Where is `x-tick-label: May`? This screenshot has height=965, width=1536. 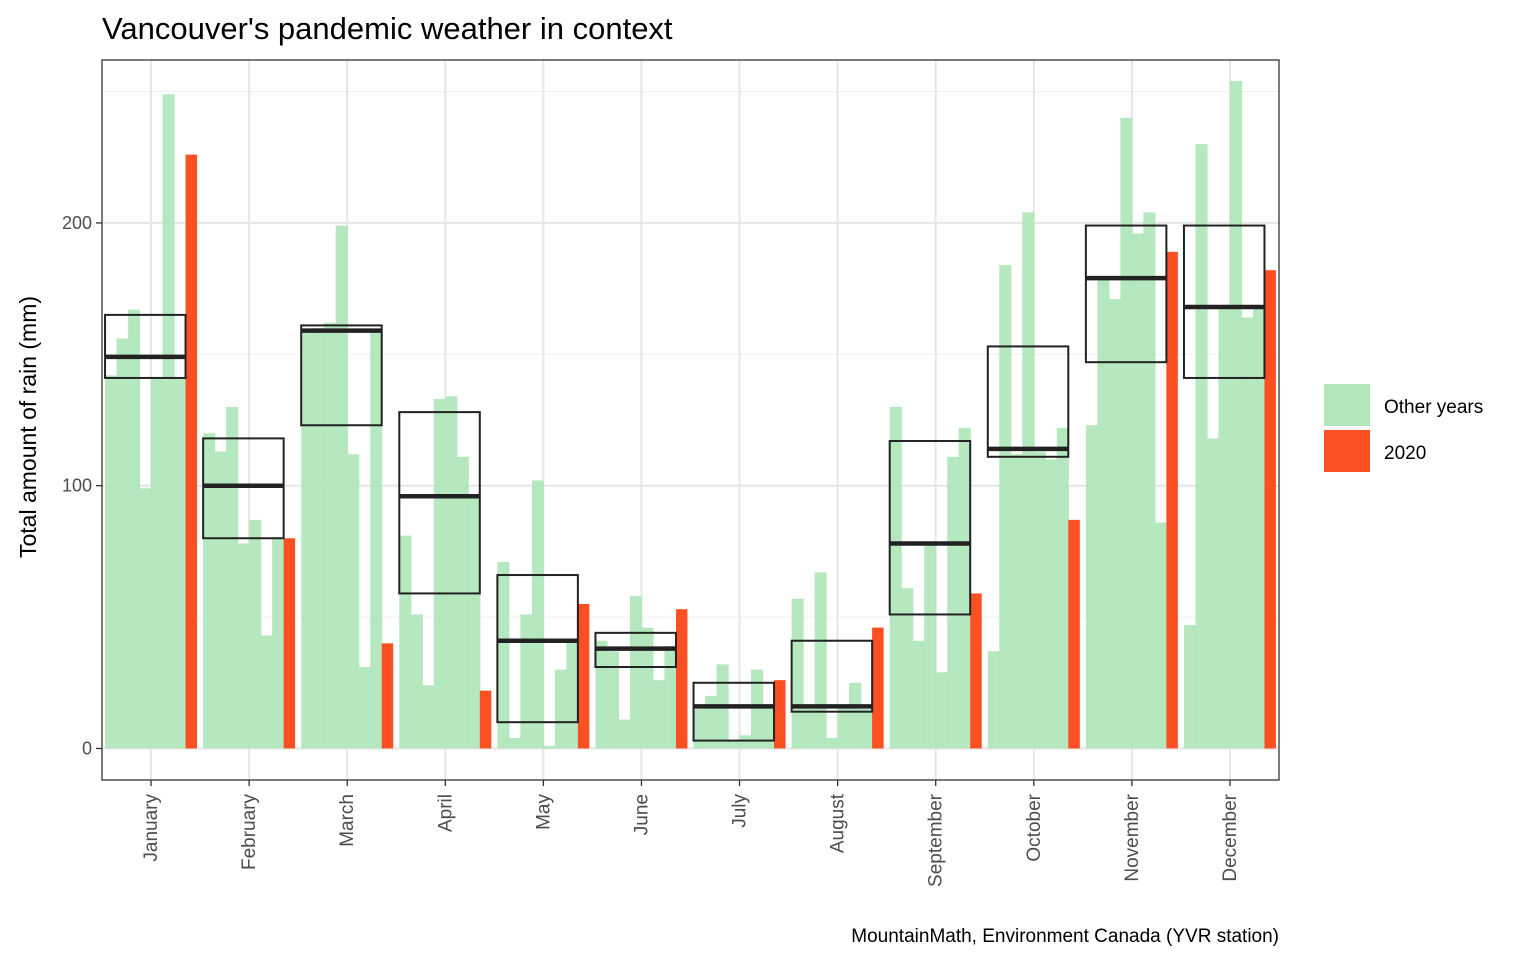 x-tick-label: May is located at coordinates (543, 812).